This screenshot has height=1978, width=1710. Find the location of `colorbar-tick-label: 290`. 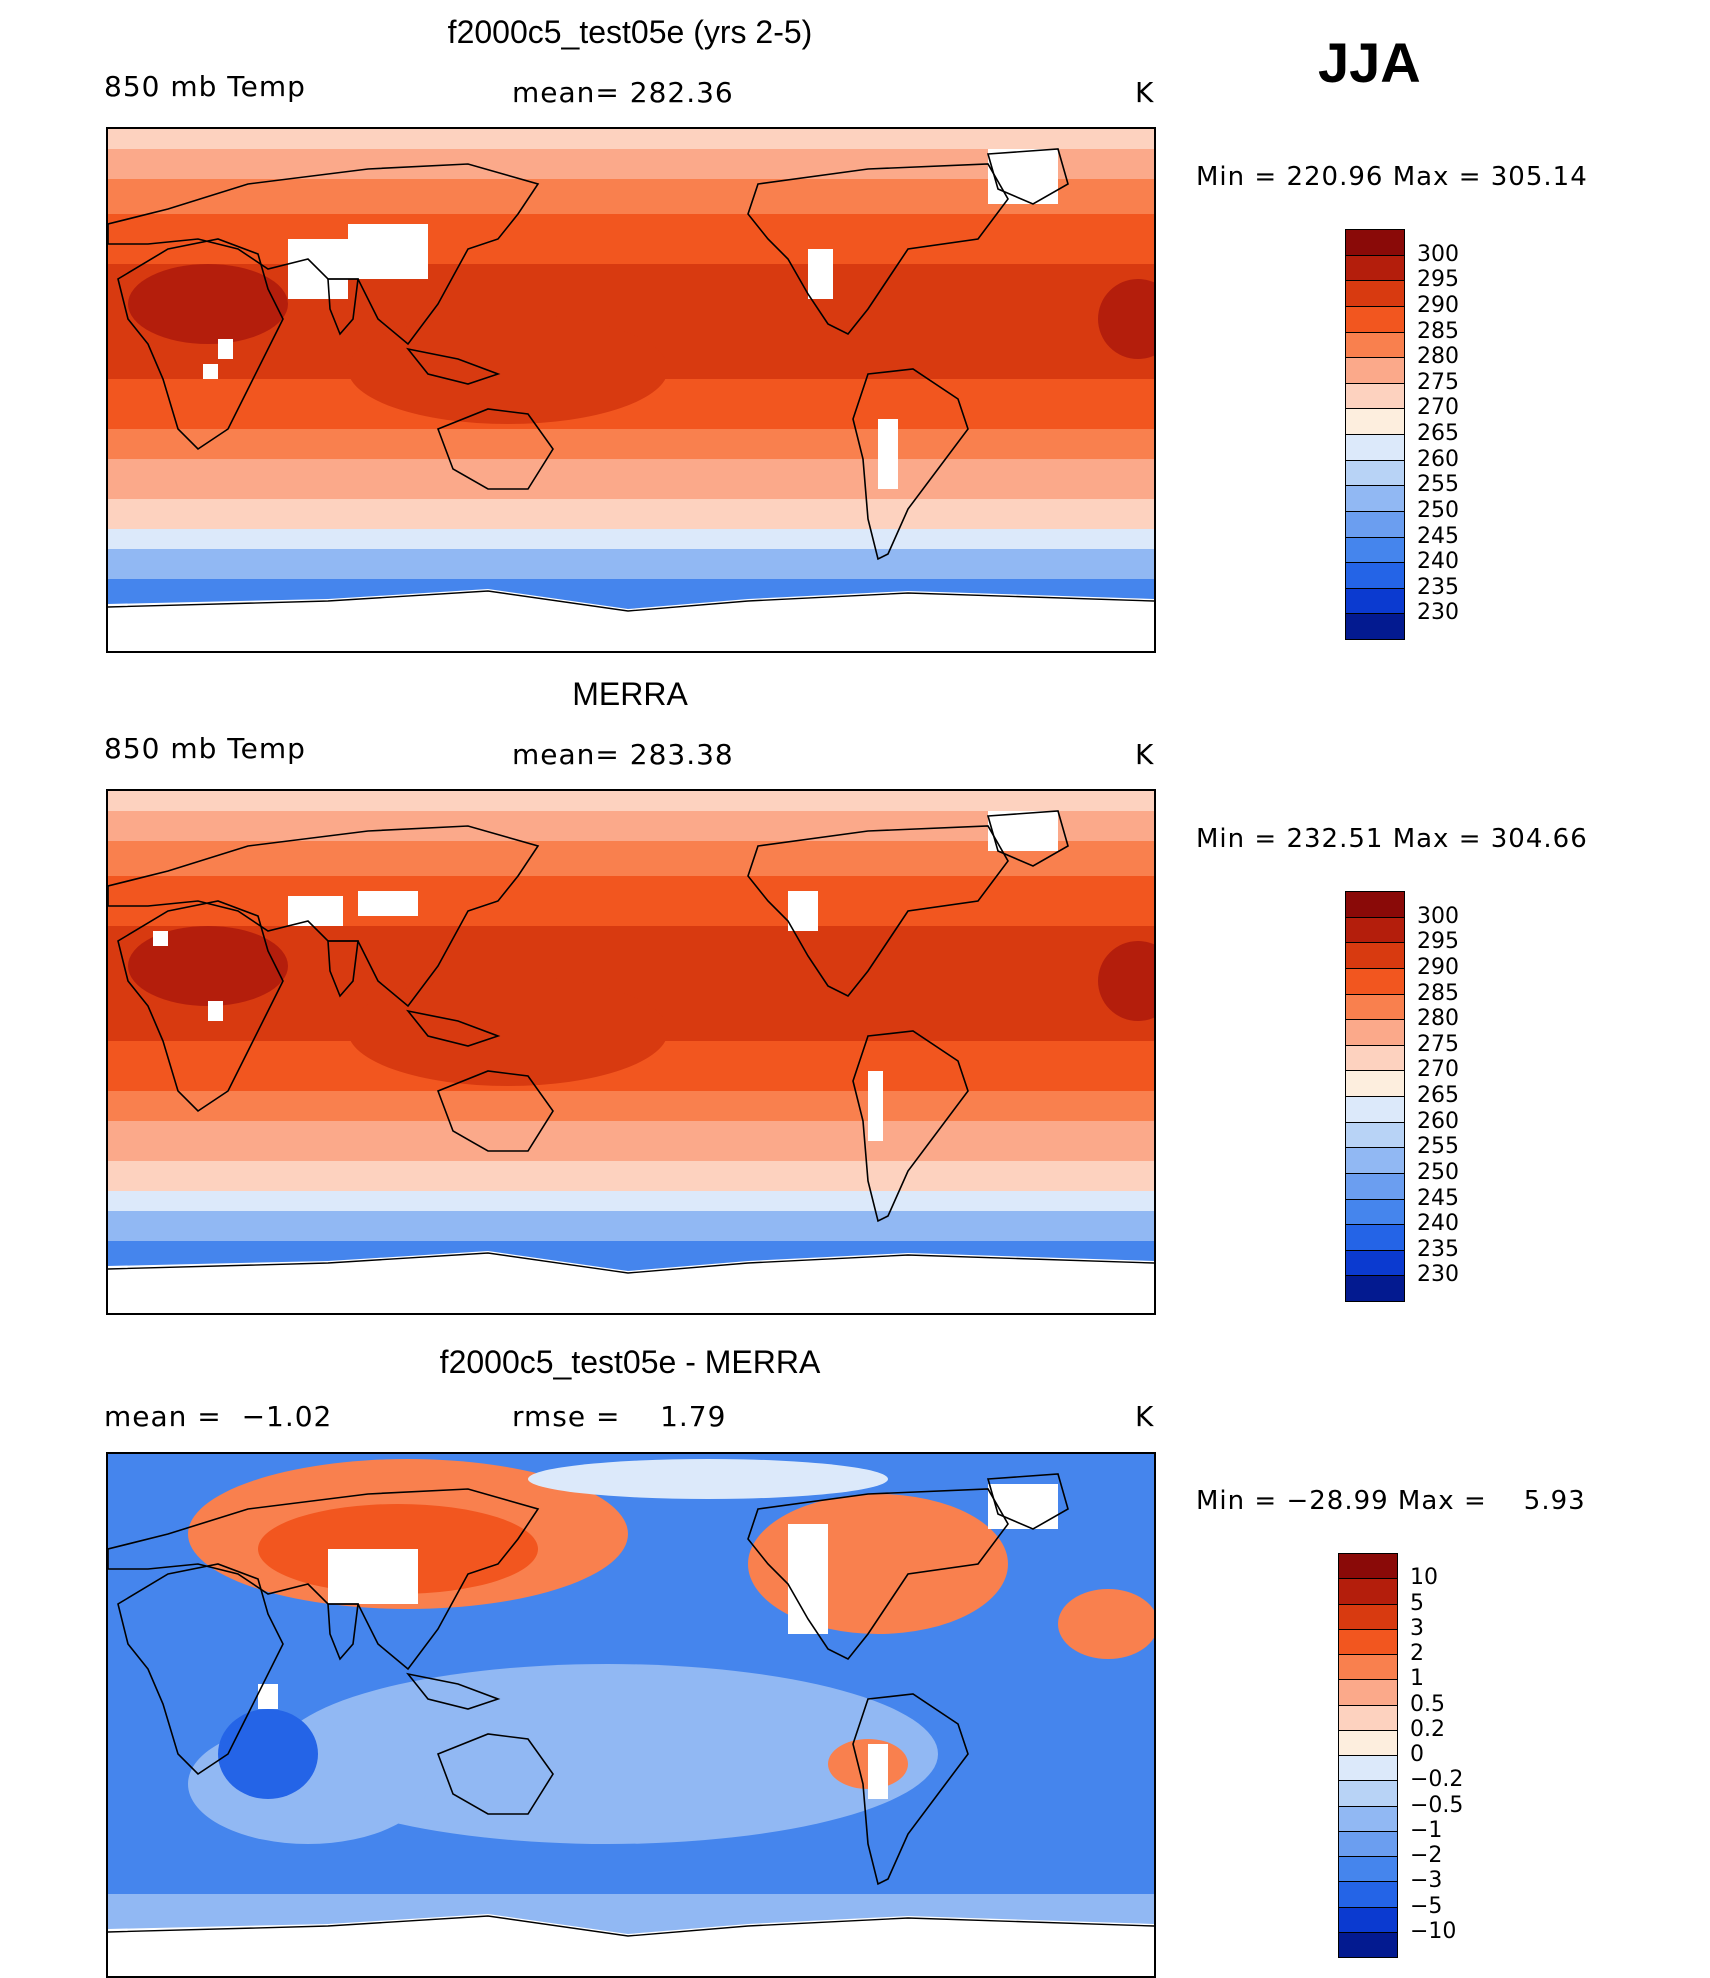

colorbar-tick-label: 290 is located at coordinates (1438, 967).